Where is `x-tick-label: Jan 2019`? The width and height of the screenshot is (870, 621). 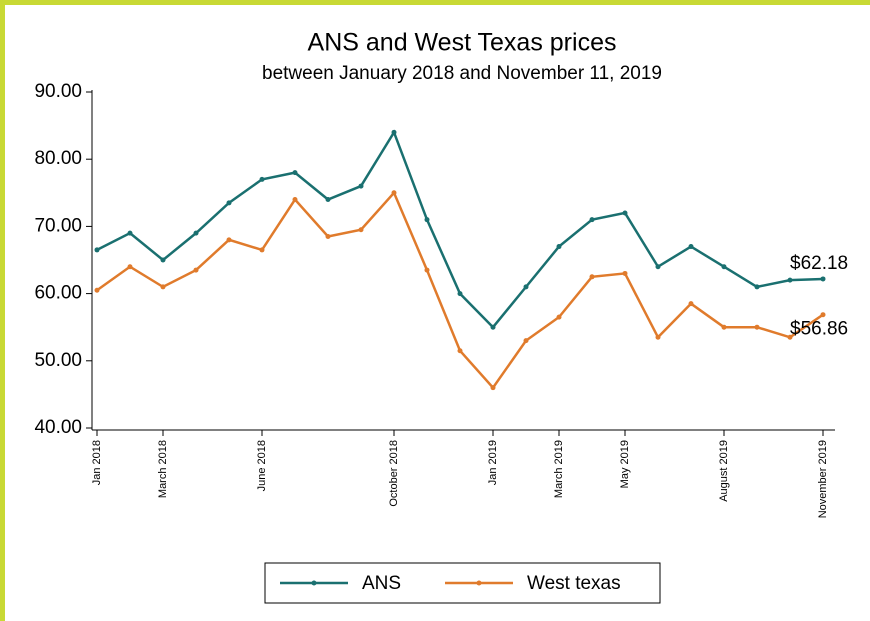
x-tick-label: Jan 2019 is located at coordinates (493, 462).